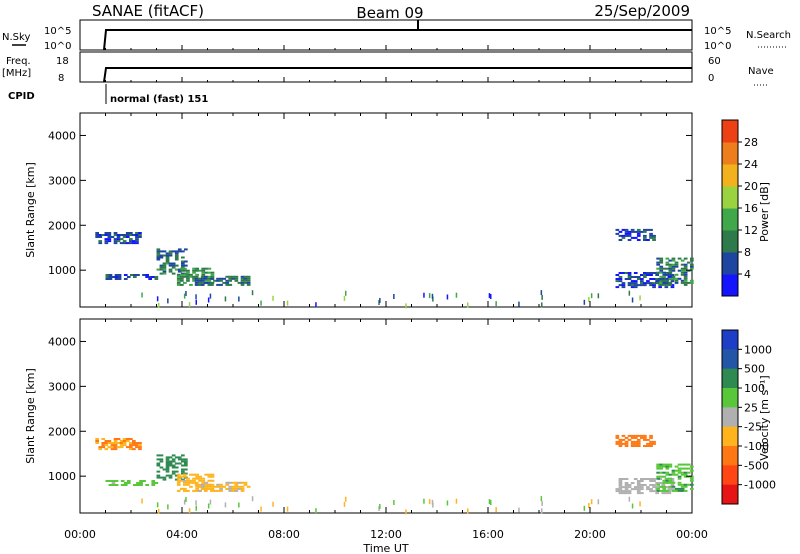 This screenshot has height=554, width=800. What do you see at coordinates (57, 31) in the screenshot?
I see `nsky-tick-top: 10^5` at bounding box center [57, 31].